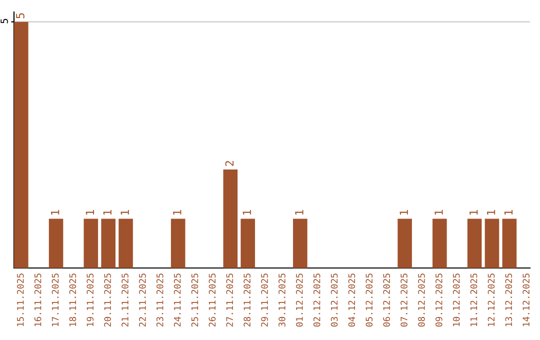 The width and height of the screenshot is (540, 340). I want to click on x-tick-label: 21.11.2025, so click(125, 300).